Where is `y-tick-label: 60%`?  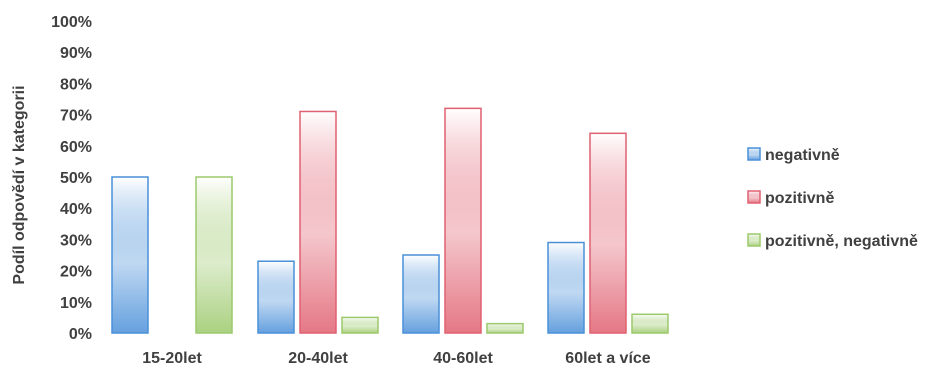
y-tick-label: 60% is located at coordinates (76, 147).